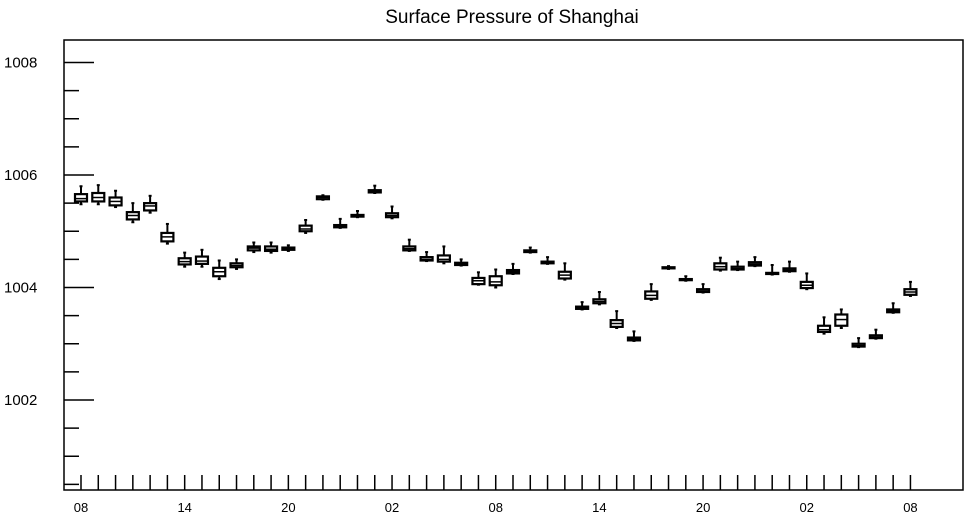 The image size is (969, 520). What do you see at coordinates (20, 175) in the screenshot?
I see `y-tick-label: 1006` at bounding box center [20, 175].